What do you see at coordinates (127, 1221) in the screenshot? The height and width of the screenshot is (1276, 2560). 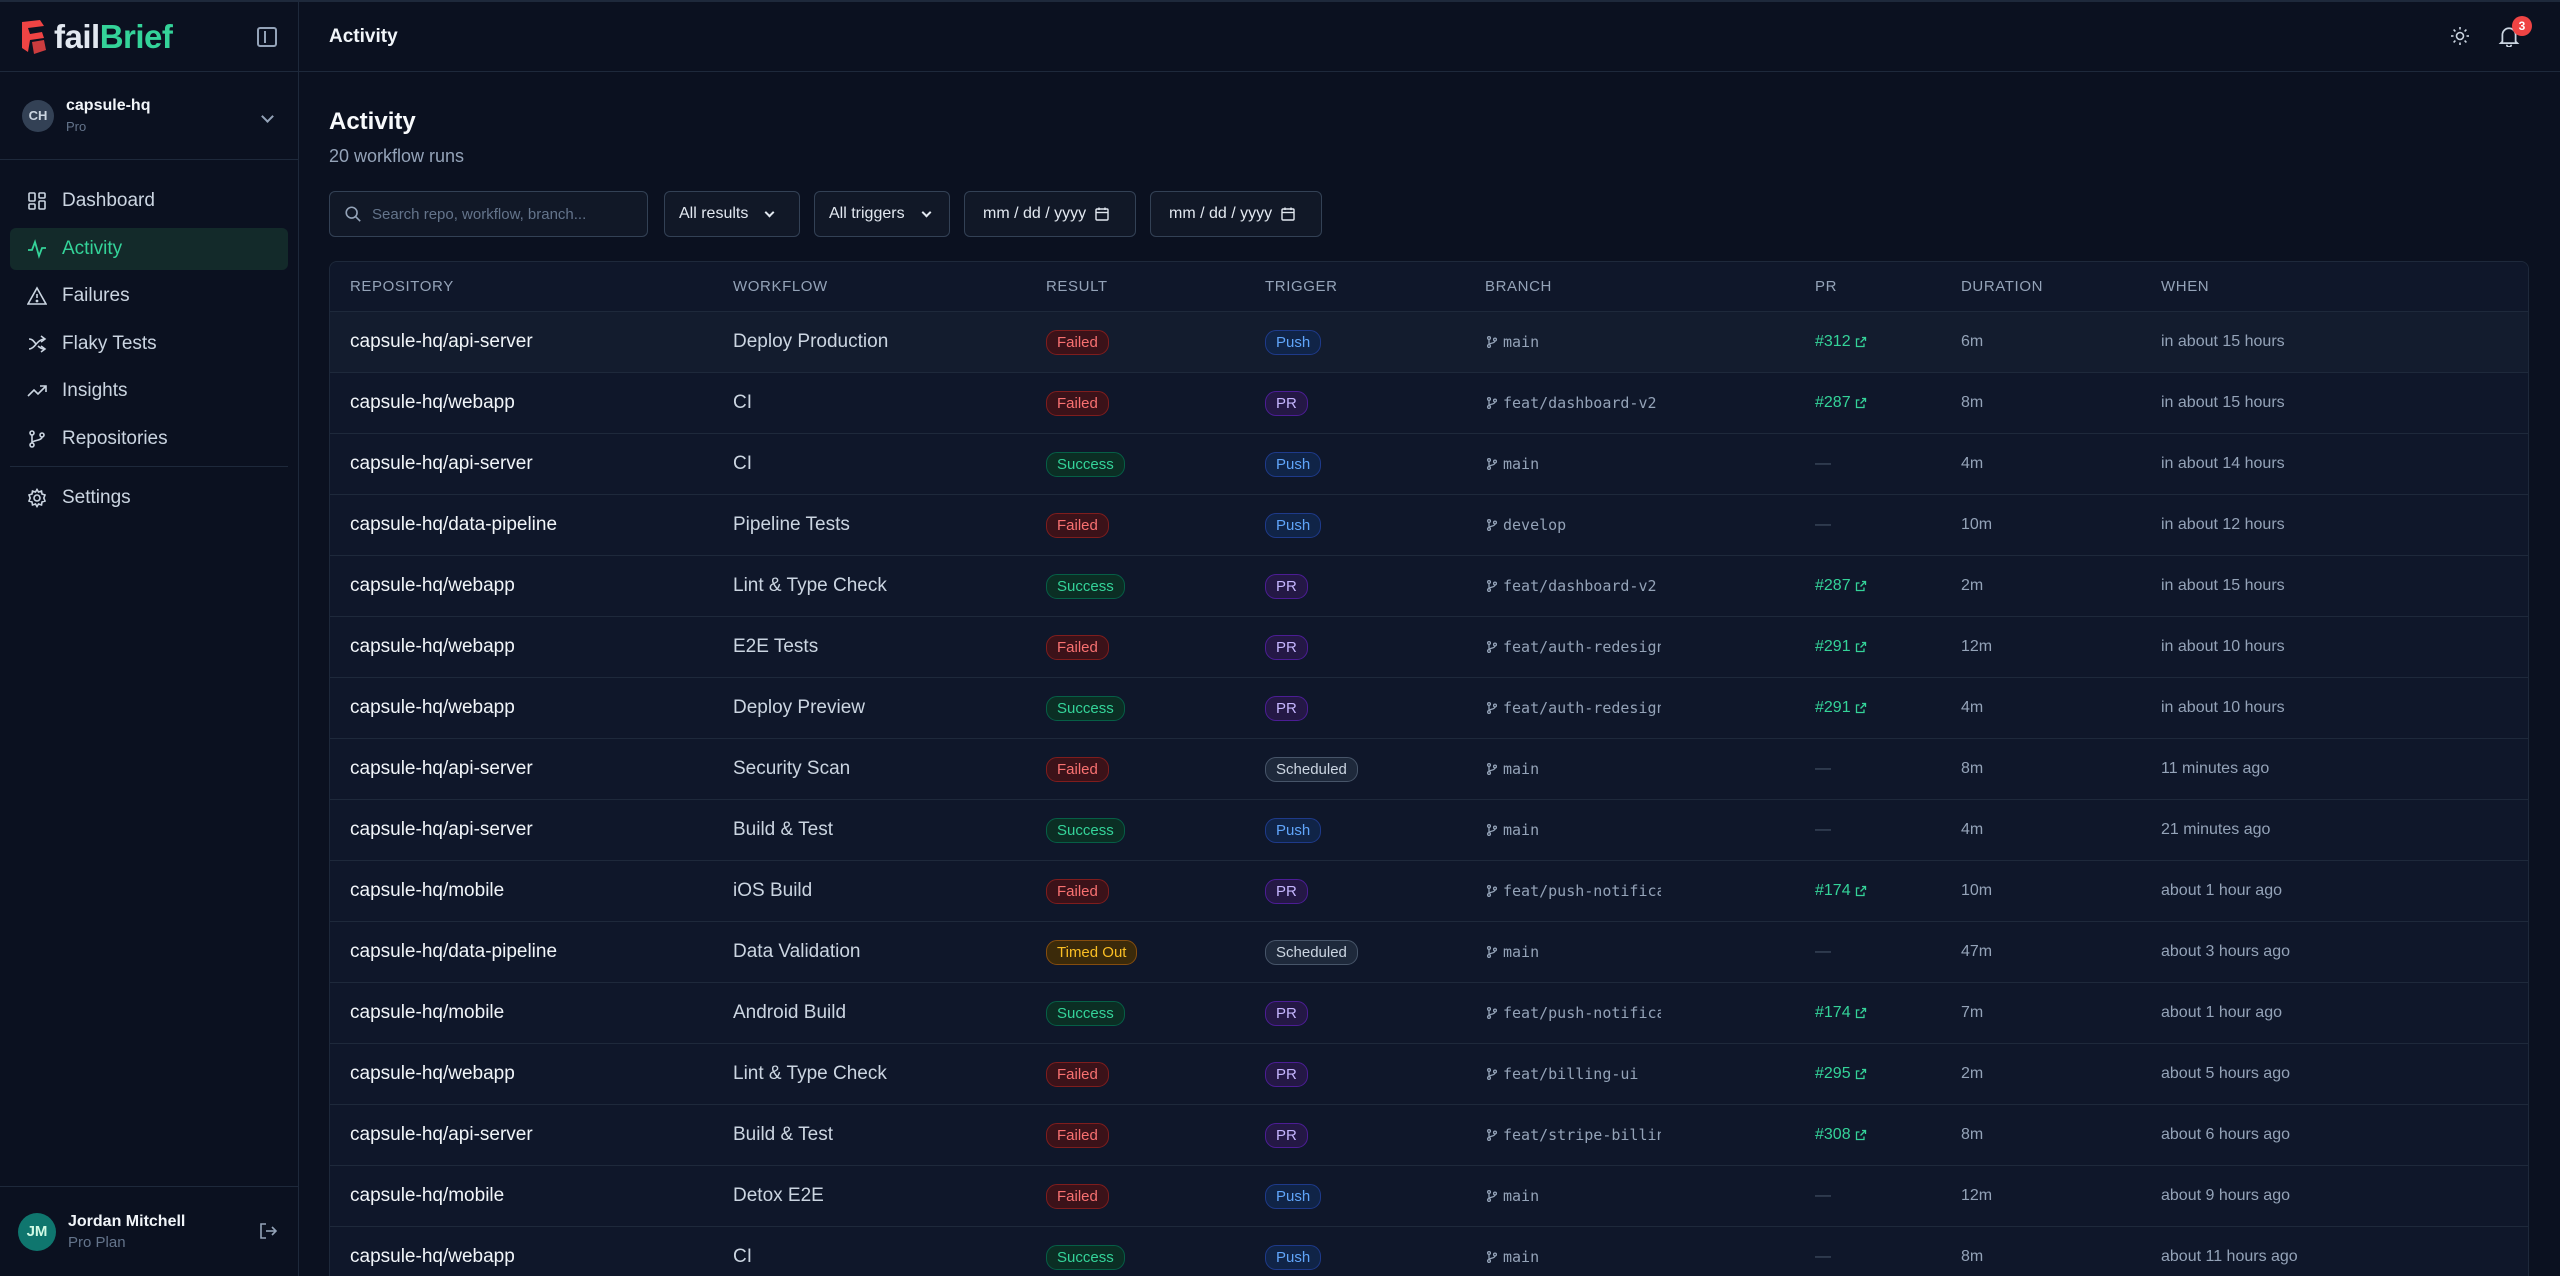 I see `user-name: Jordan Mitchell` at bounding box center [127, 1221].